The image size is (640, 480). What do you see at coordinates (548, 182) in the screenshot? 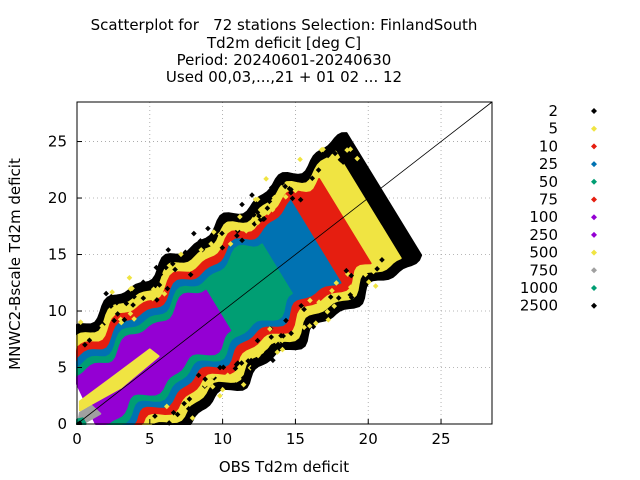
I see `legend-label: 50` at bounding box center [548, 182].